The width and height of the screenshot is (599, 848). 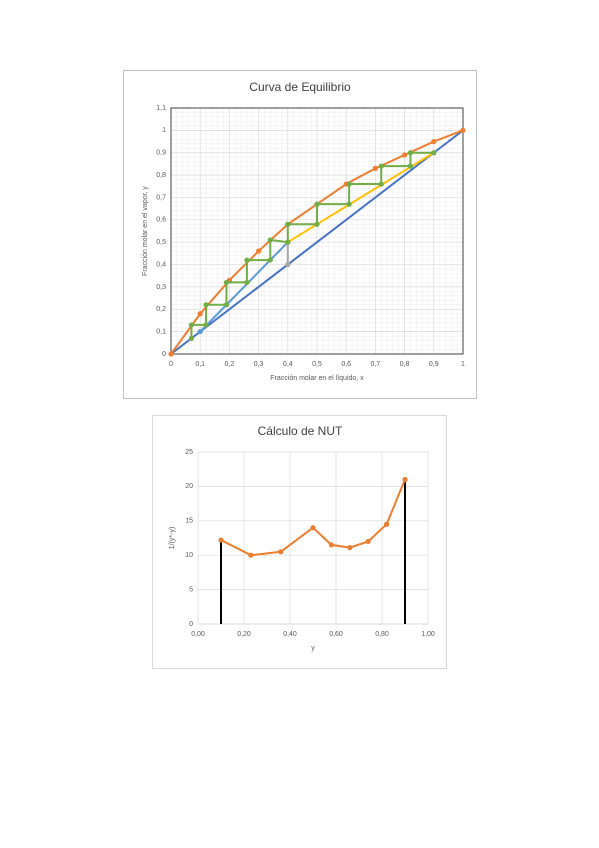 I want to click on y-axis-label: Fracción molar en el vapor, y, so click(x=145, y=231).